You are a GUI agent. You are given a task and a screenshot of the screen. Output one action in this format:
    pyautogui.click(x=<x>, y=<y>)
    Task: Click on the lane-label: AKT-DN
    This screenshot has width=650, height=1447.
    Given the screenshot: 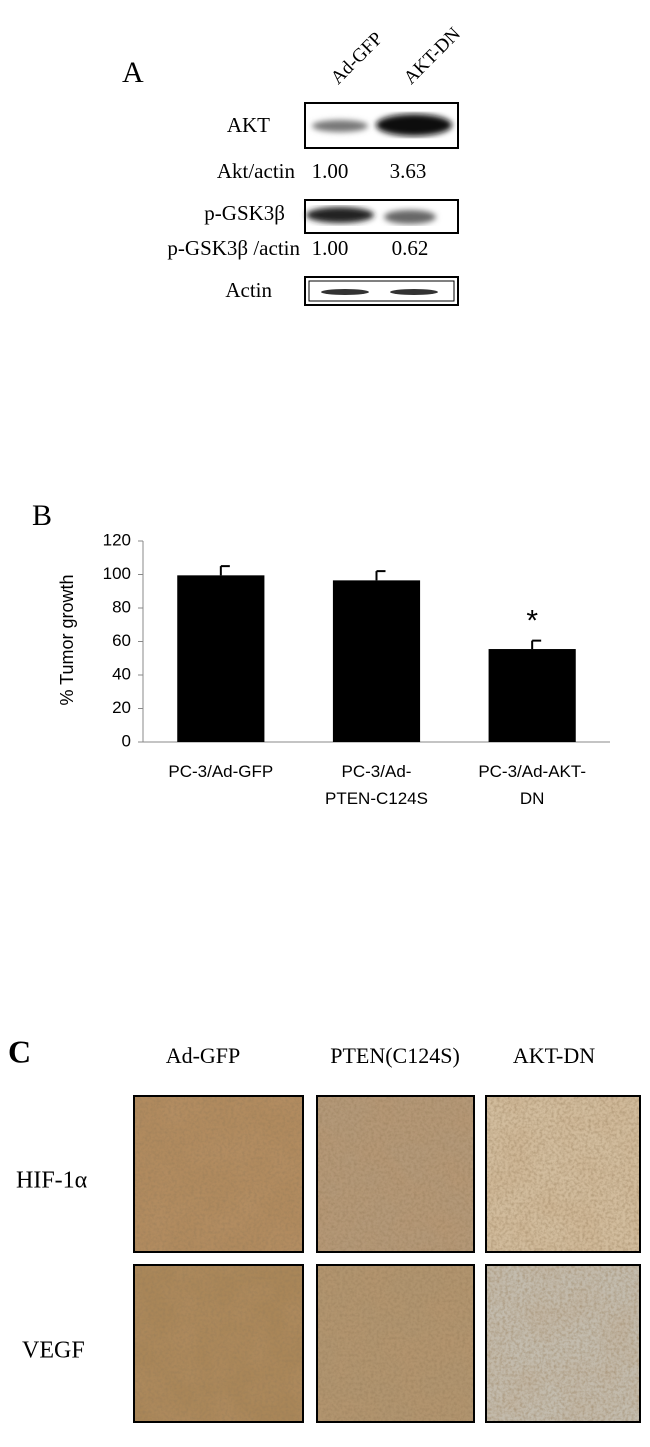 What is the action you would take?
    pyautogui.click(x=432, y=55)
    